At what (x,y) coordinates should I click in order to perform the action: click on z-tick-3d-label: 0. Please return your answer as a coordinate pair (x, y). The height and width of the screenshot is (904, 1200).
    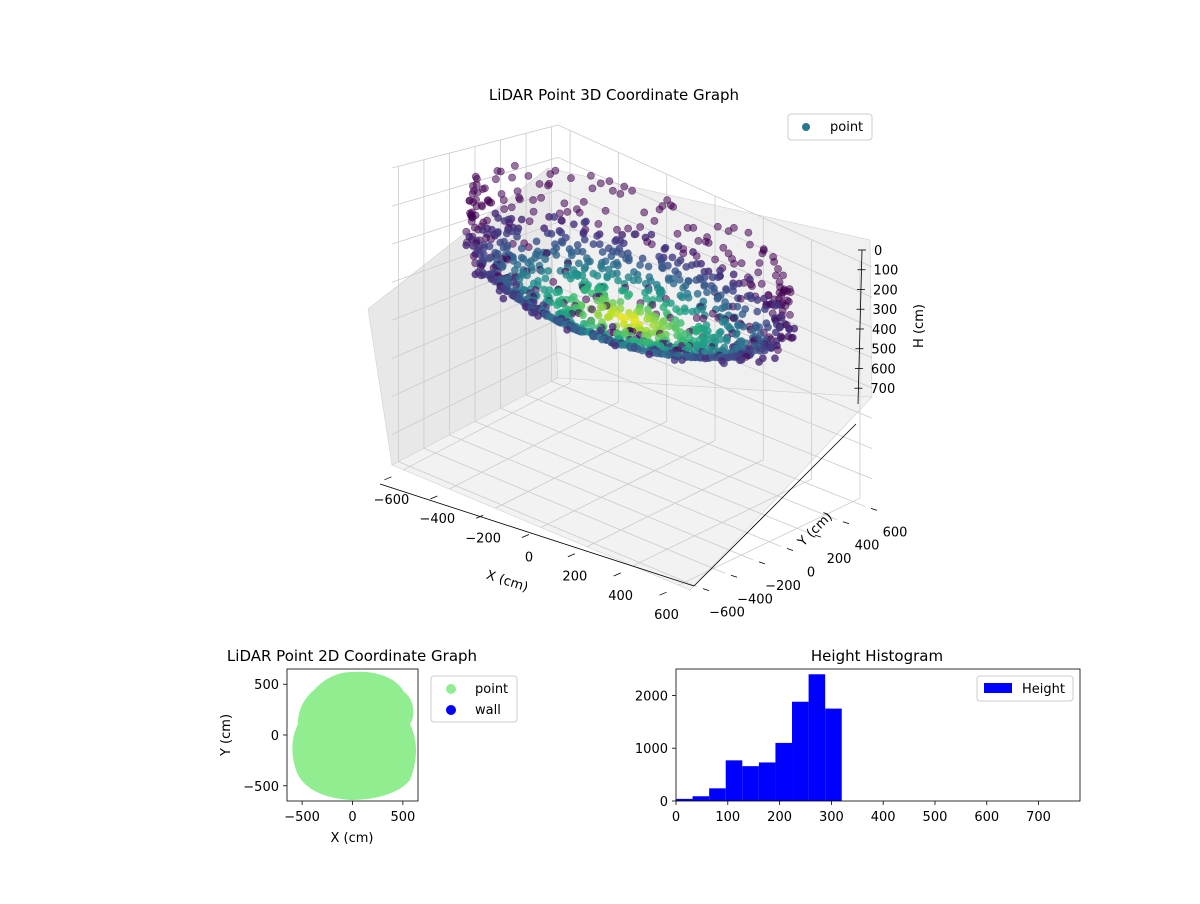
    Looking at the image, I should click on (878, 251).